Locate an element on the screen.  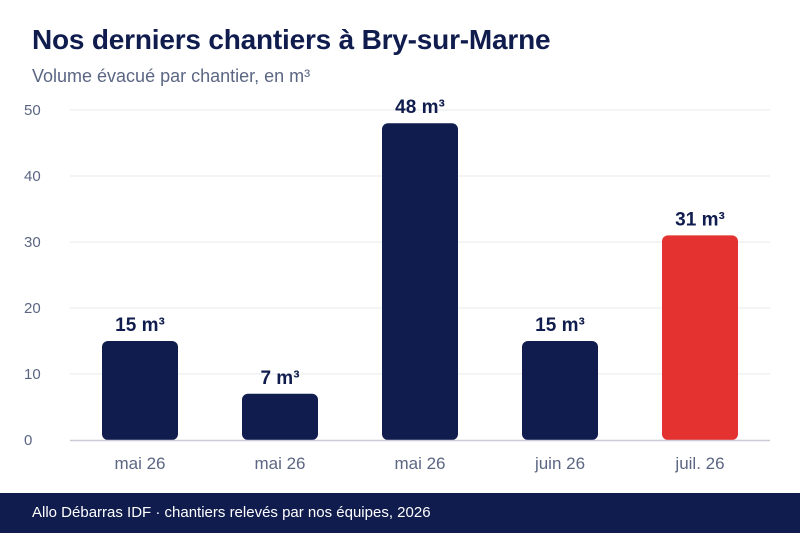
bar-value-label: 48 m³ is located at coordinates (420, 107).